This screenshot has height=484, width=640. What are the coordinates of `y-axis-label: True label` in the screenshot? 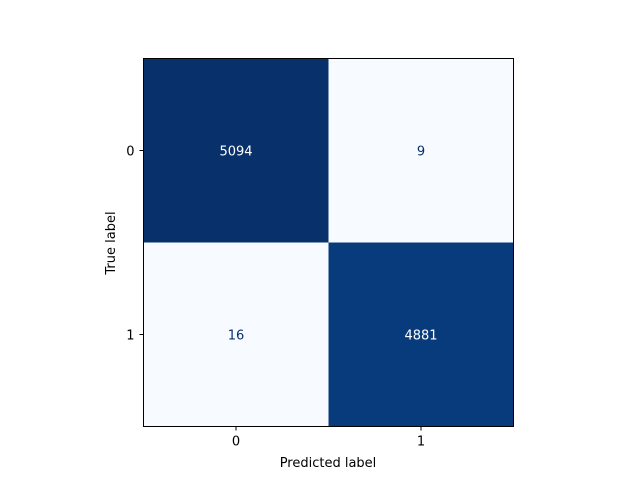 It's located at (111, 243).